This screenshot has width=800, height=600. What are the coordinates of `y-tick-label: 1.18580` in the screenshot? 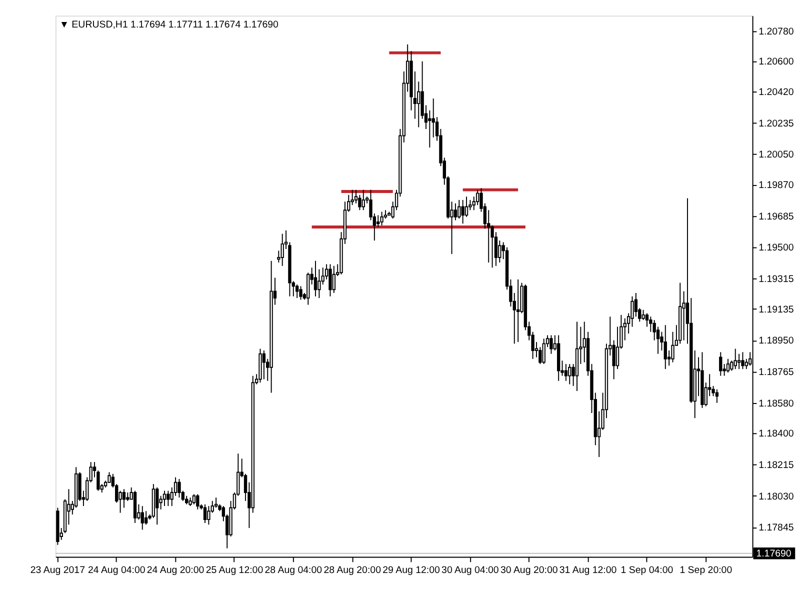 It's located at (776, 404).